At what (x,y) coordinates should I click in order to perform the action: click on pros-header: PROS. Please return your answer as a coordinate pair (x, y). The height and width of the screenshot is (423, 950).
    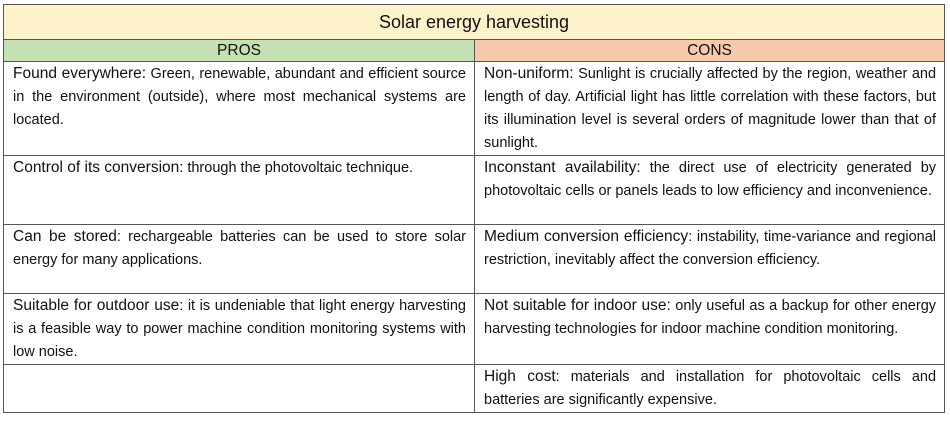
    Looking at the image, I should click on (239, 50).